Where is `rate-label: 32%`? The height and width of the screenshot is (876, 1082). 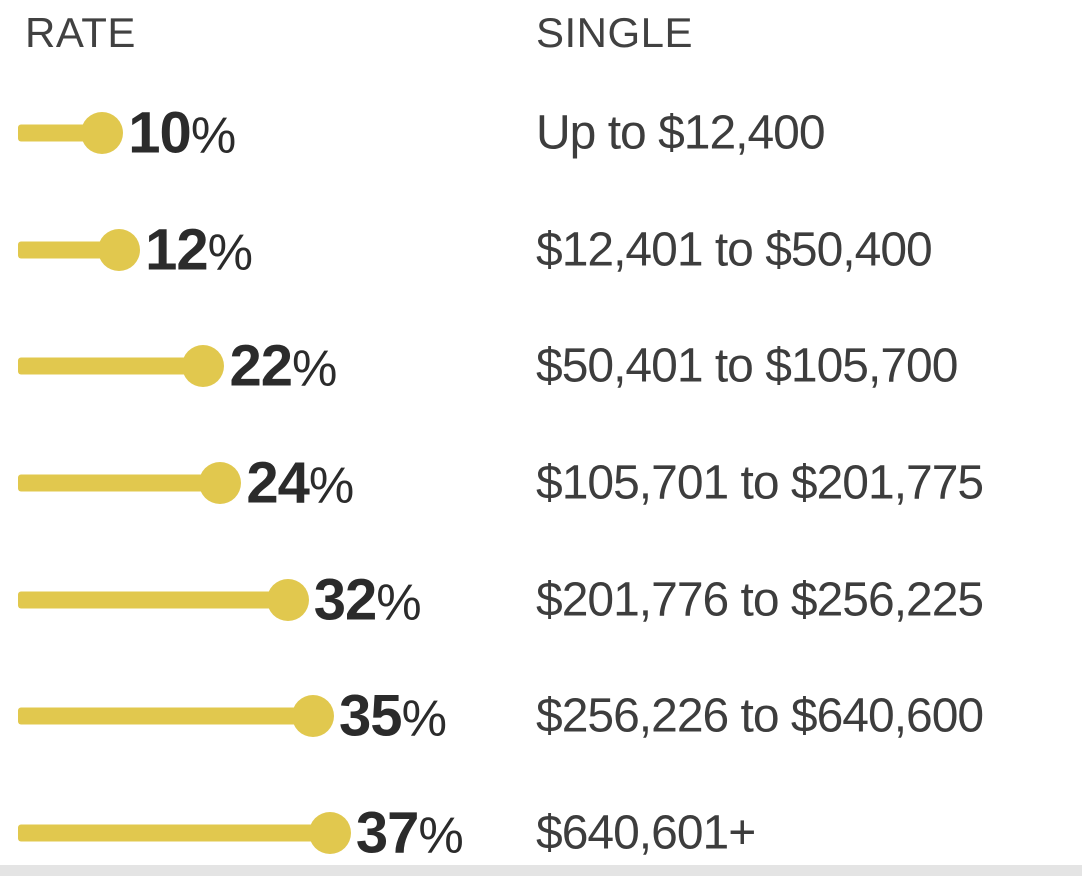
rate-label: 32% is located at coordinates (367, 599).